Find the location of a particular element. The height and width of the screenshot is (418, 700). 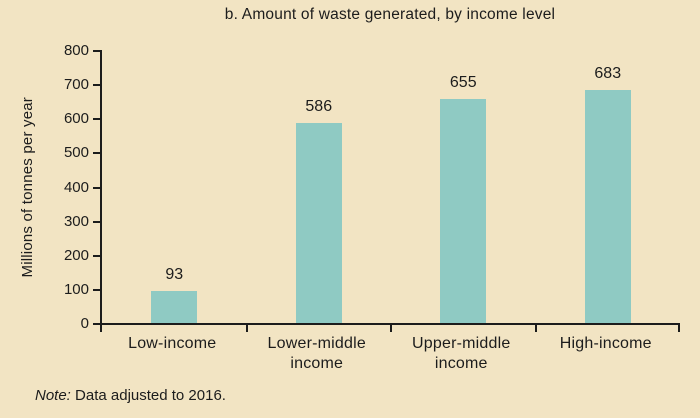

y-axis-tick-label: 400 is located at coordinates (76, 187).